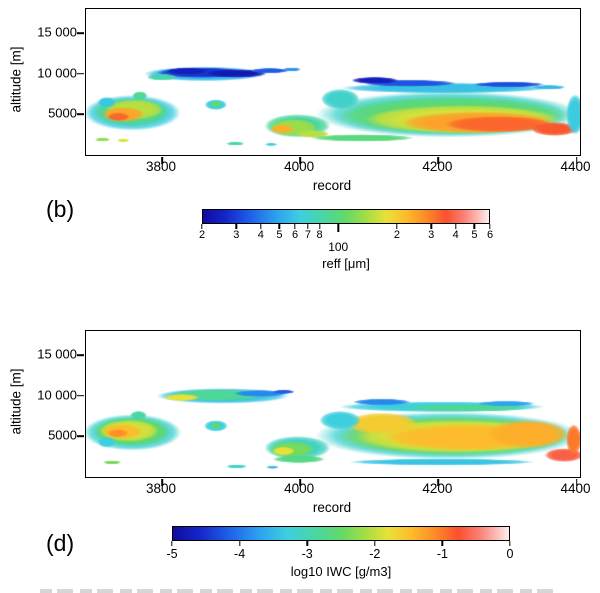 This screenshot has width=600, height=593. Describe the element at coordinates (339, 552) in the screenshot. I see `colorbar-d: log10 IWC [g/m3] -5 -4 -3 -2 -1 0` at that location.